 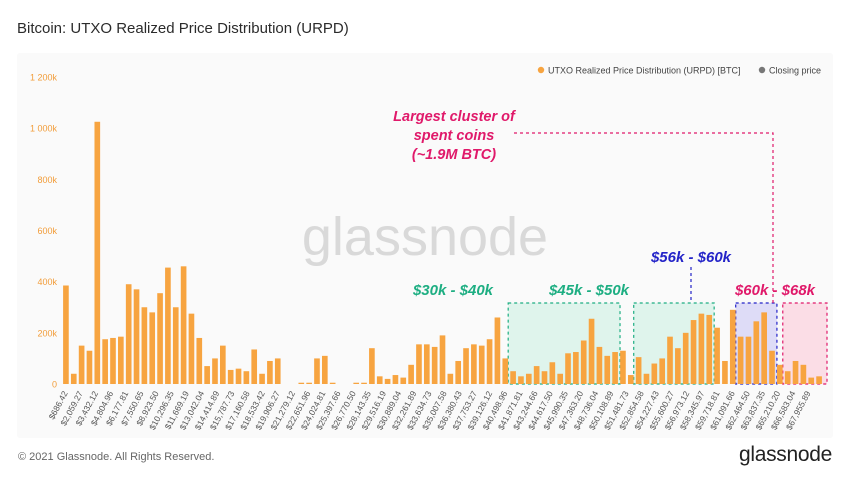 What do you see at coordinates (54, 385) in the screenshot?
I see `y-tick-label: 0` at bounding box center [54, 385].